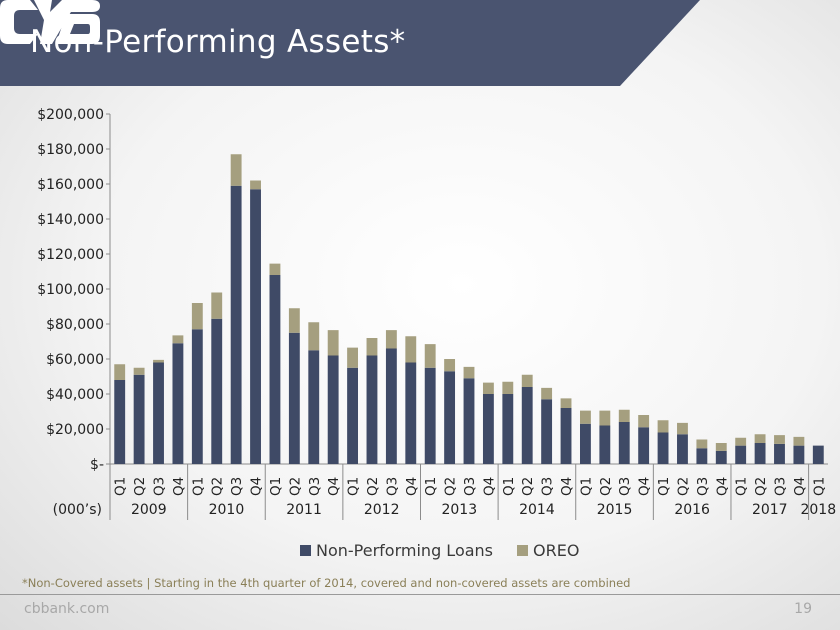 This screenshot has width=840, height=630. I want to click on y-tick-label: $20,000, so click(75, 430).